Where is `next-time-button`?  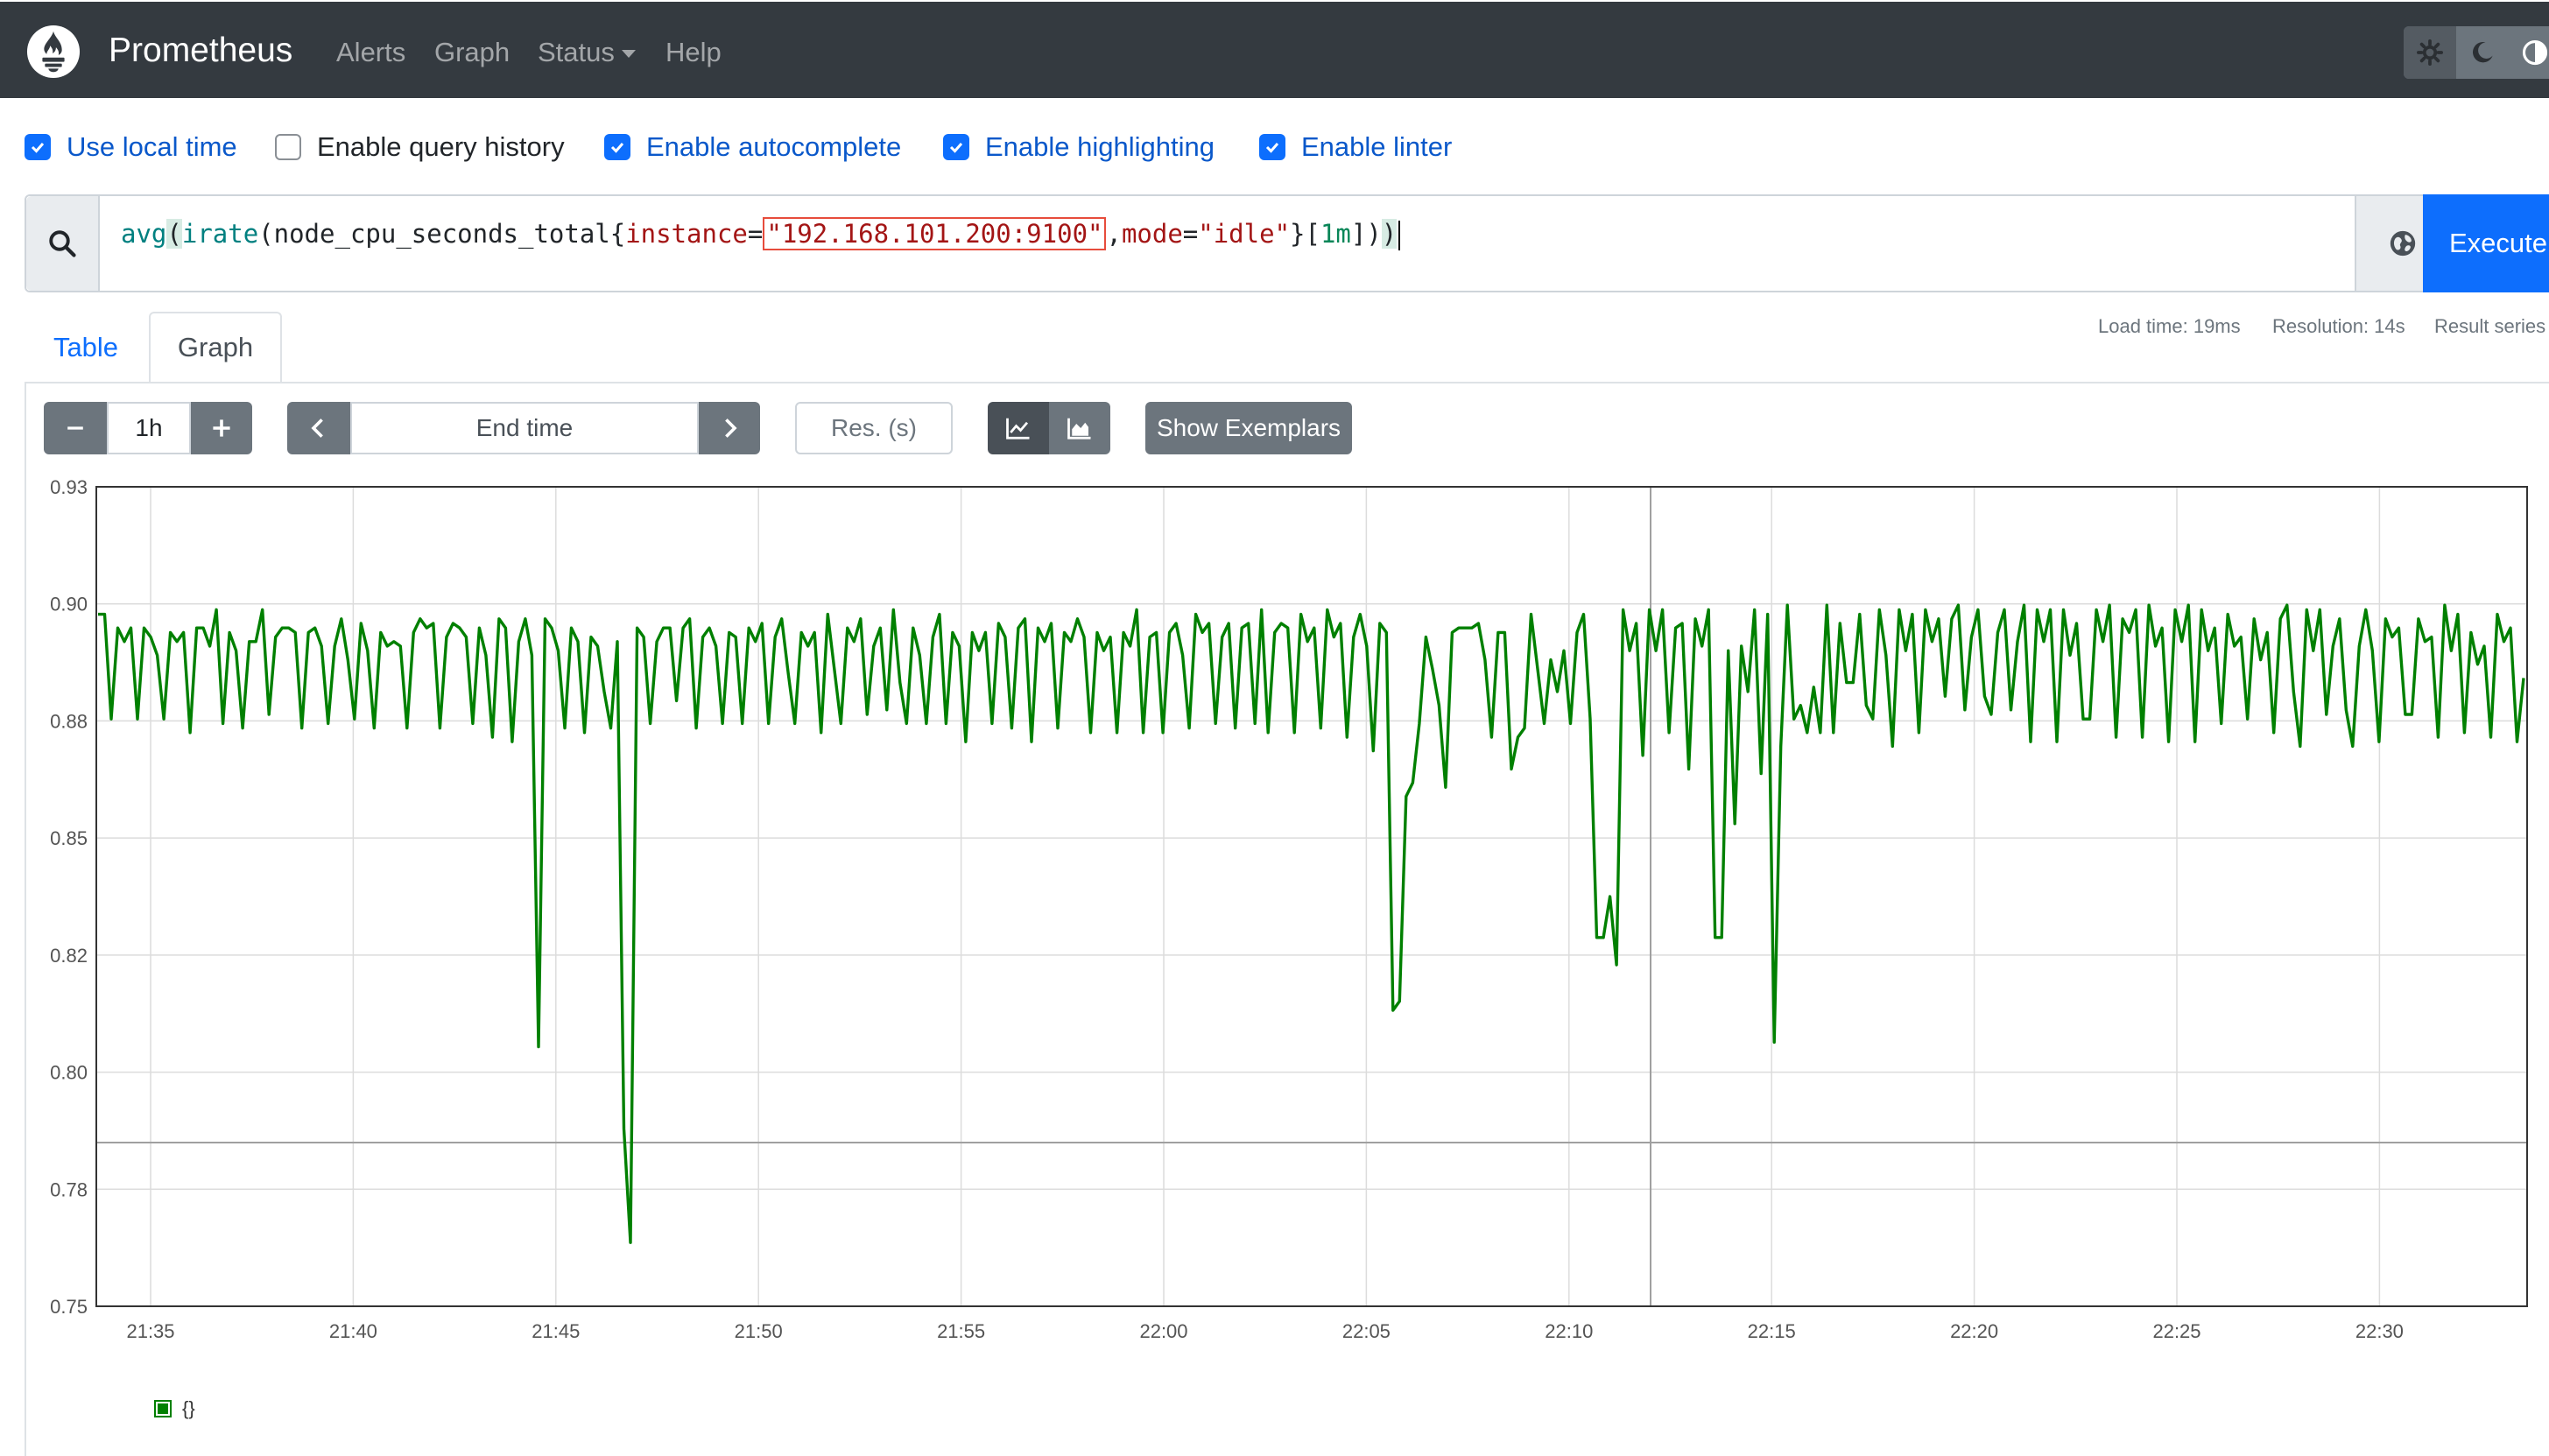 next-time-button is located at coordinates (730, 428).